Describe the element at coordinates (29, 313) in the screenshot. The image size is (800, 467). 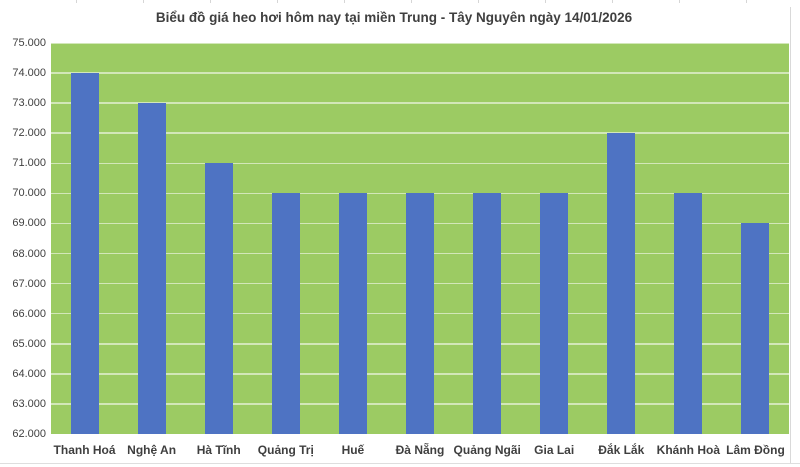
I see `y-axis-tick-label: 66.000` at that location.